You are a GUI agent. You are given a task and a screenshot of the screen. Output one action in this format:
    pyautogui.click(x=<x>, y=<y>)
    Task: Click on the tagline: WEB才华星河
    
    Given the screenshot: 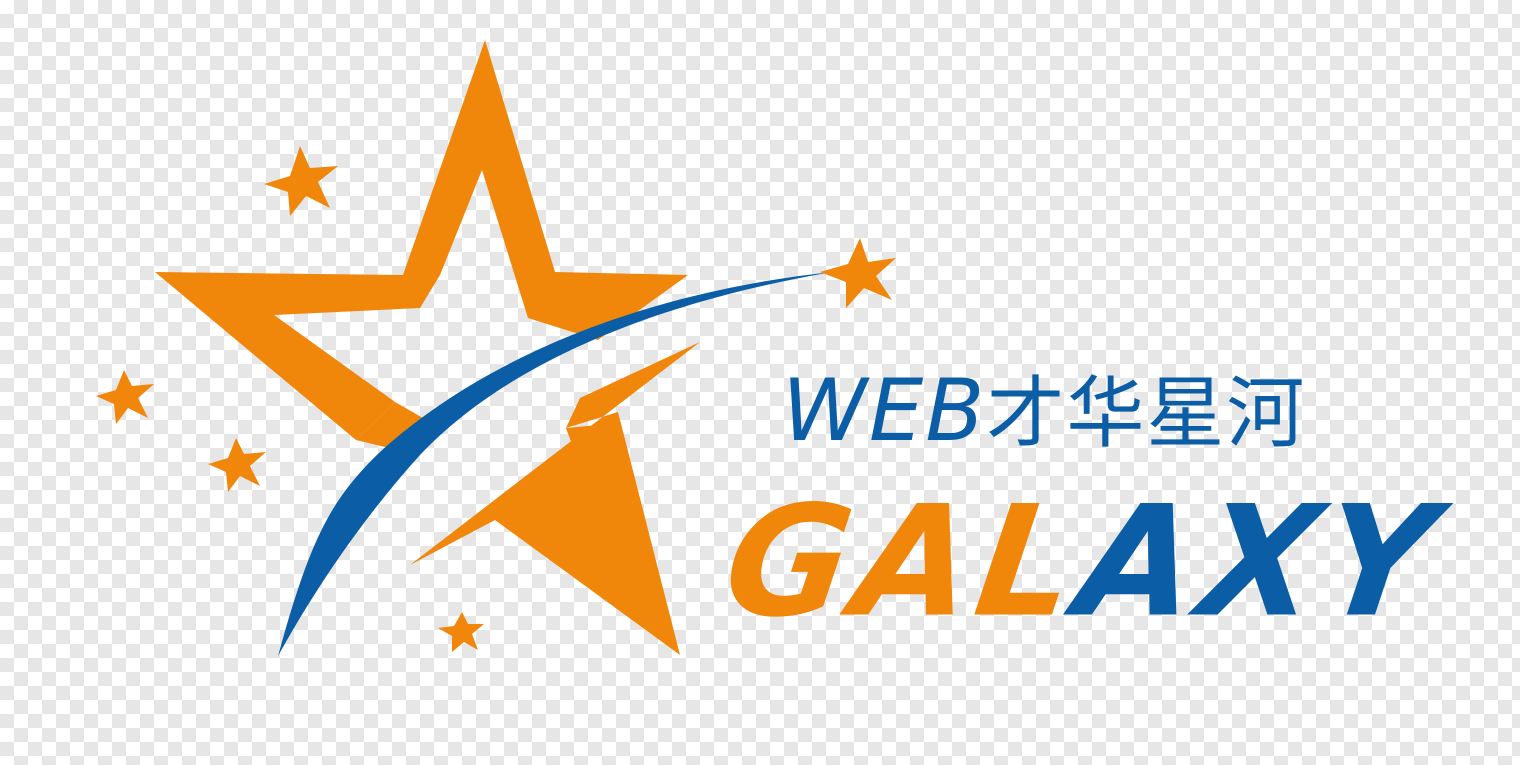 What is the action you would take?
    pyautogui.click(x=1044, y=411)
    